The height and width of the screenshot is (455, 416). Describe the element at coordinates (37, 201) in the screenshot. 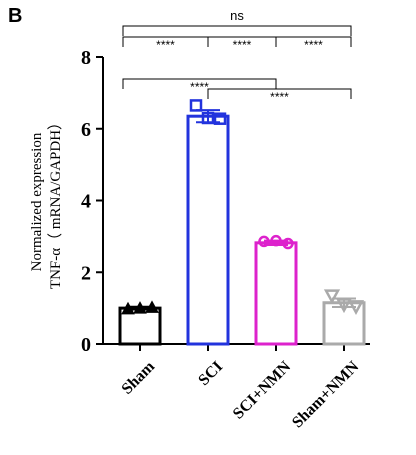

I see `y-axis-title-line1: Normalized expression` at that location.